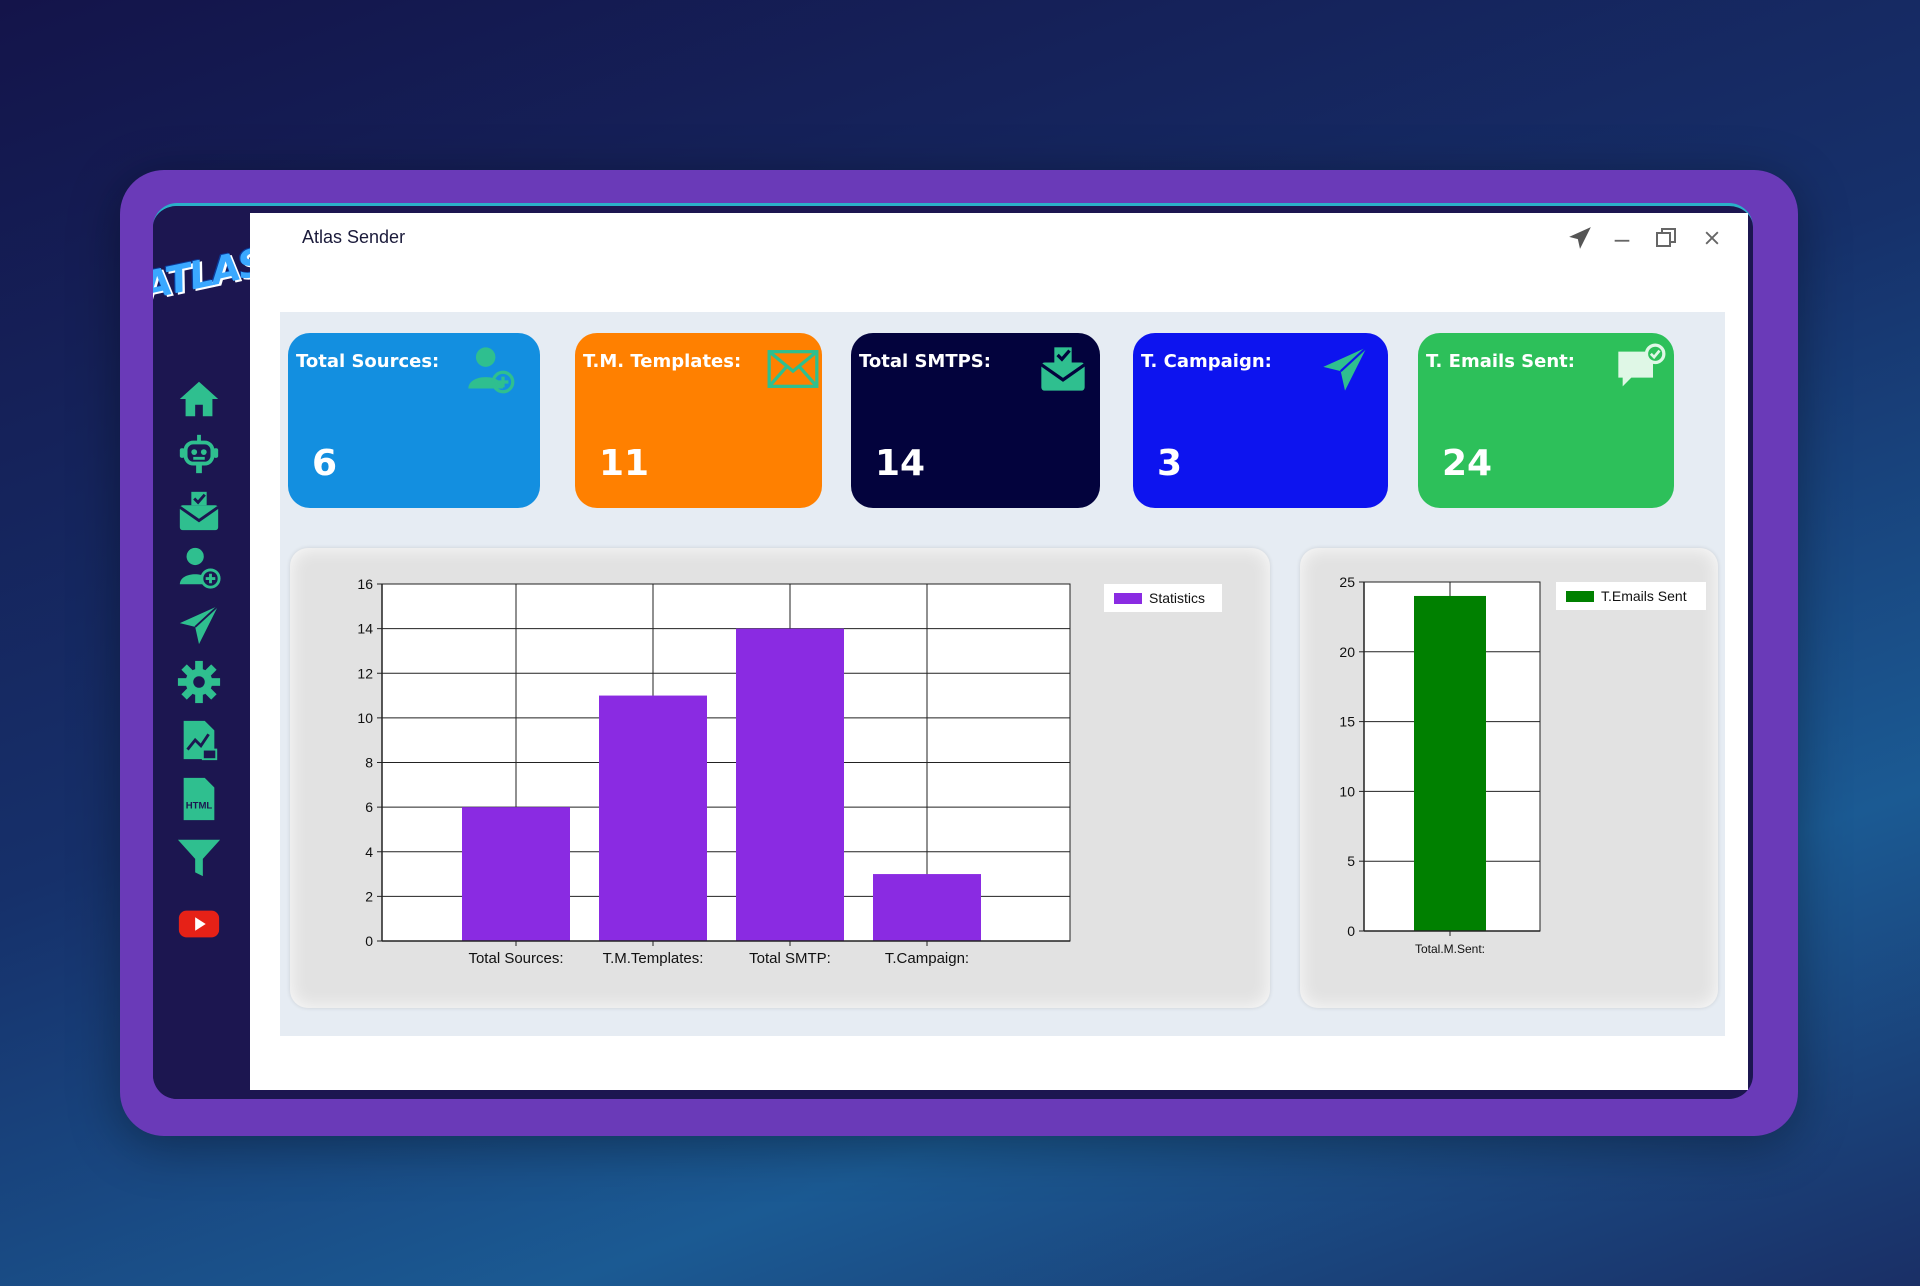 Image resolution: width=1920 pixels, height=1286 pixels. I want to click on envelope-icon, so click(793, 369).